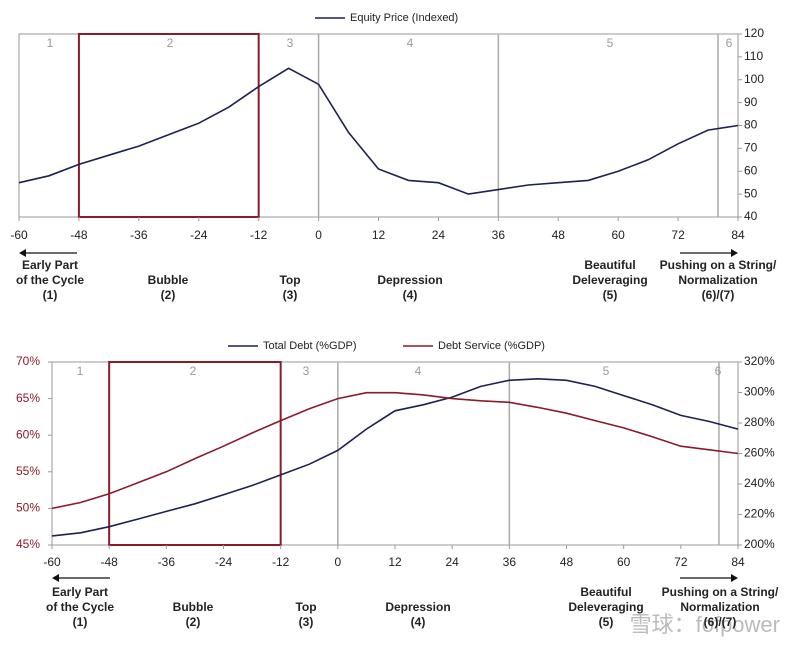 The image size is (792, 646). I want to click on y2-tick-label: 280%, so click(759, 422).